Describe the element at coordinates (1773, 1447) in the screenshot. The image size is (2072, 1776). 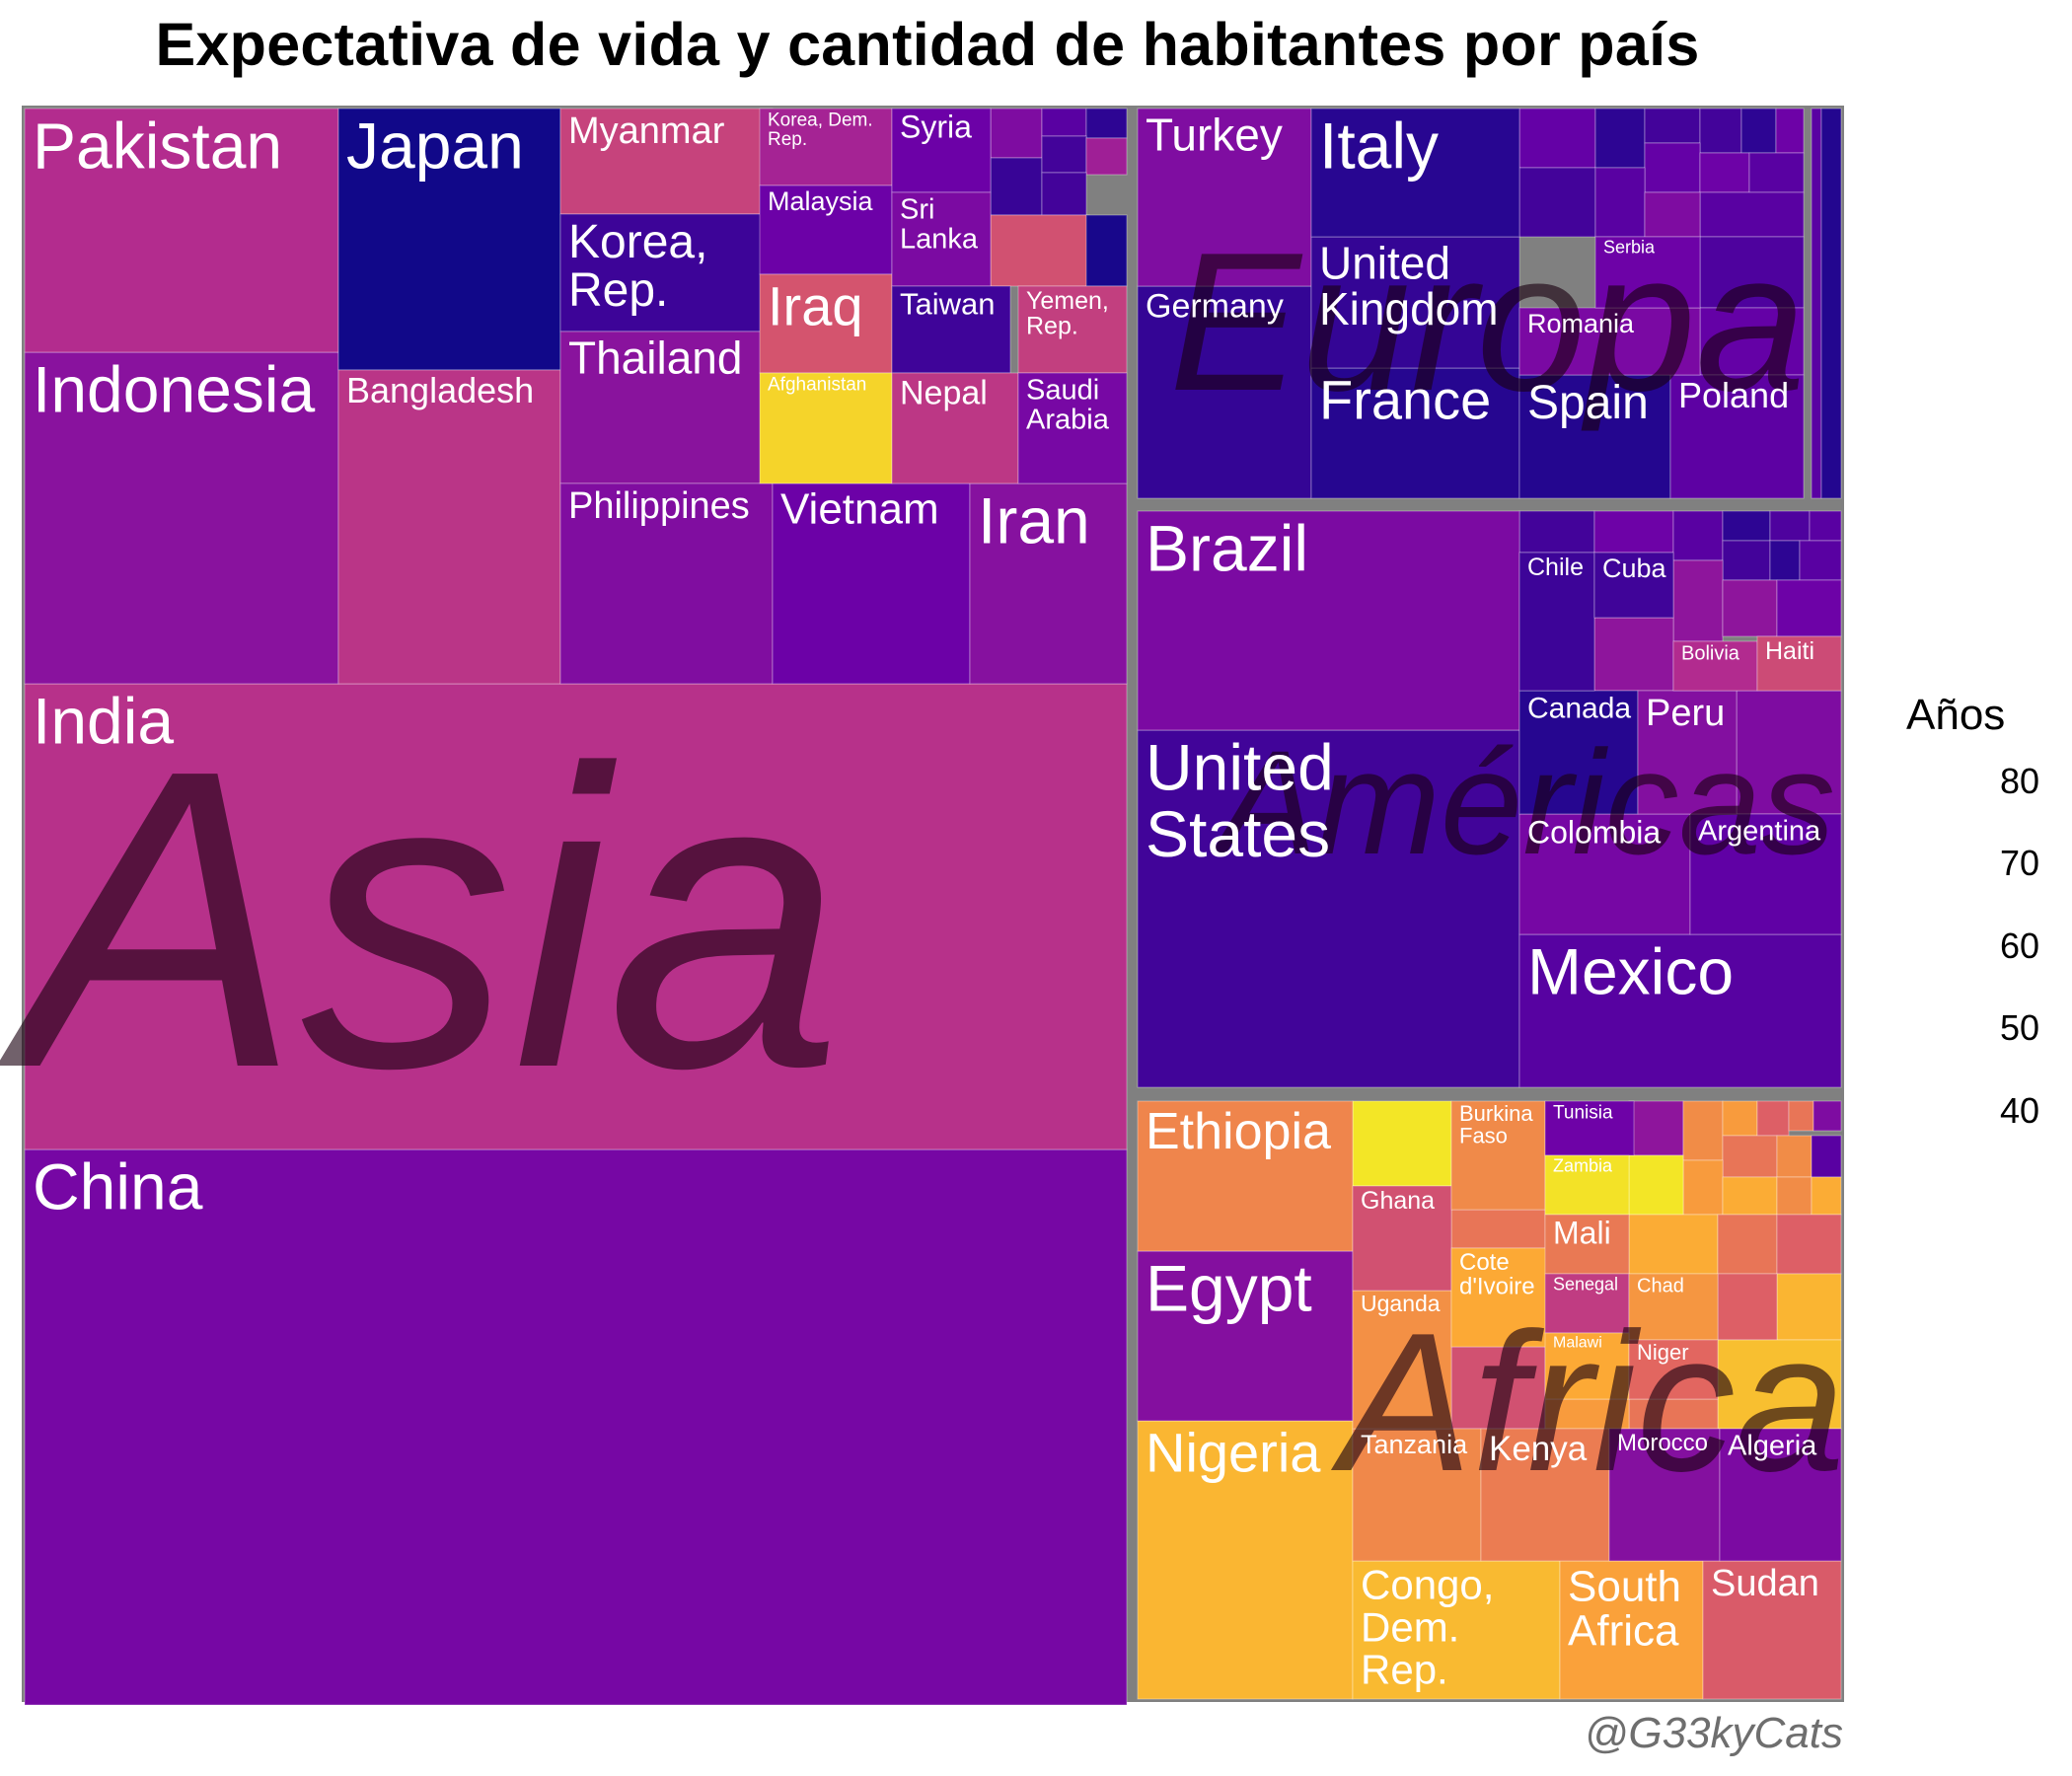
I see `country-label: Algeria` at that location.